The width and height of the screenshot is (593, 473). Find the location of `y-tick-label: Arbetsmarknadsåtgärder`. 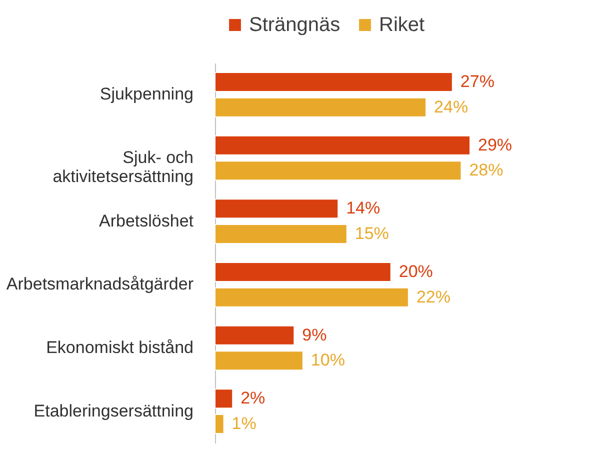

y-tick-label: Arbetsmarknadsåtgärder is located at coordinates (100, 284).